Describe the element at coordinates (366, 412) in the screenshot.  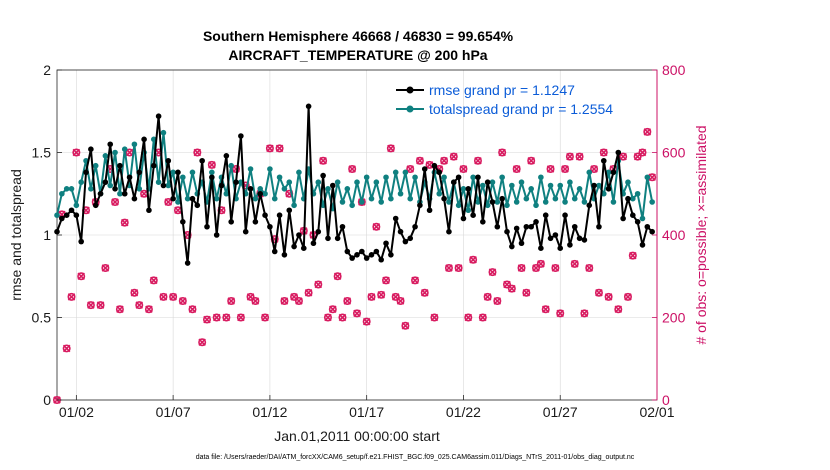
I see `x-tick-label: 01/17` at that location.